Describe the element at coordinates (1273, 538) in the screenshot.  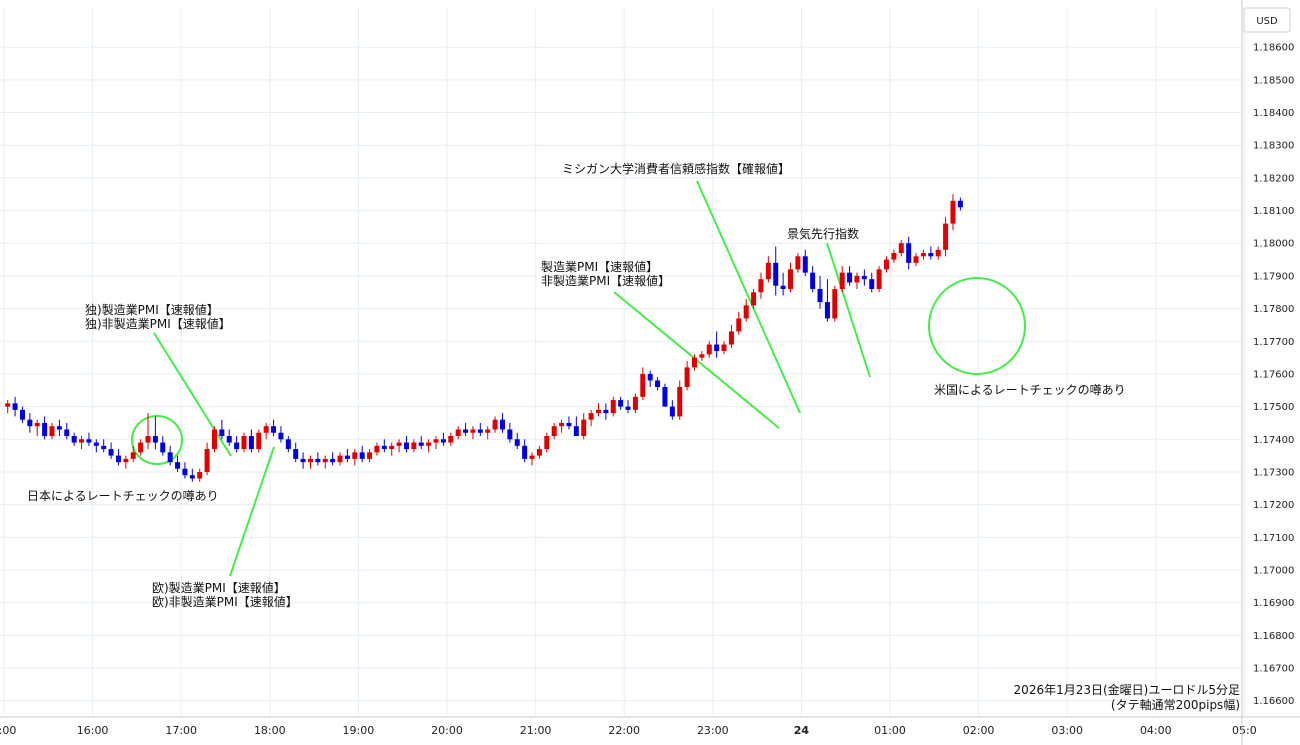
I see `y-tick-label: 1.17100` at that location.